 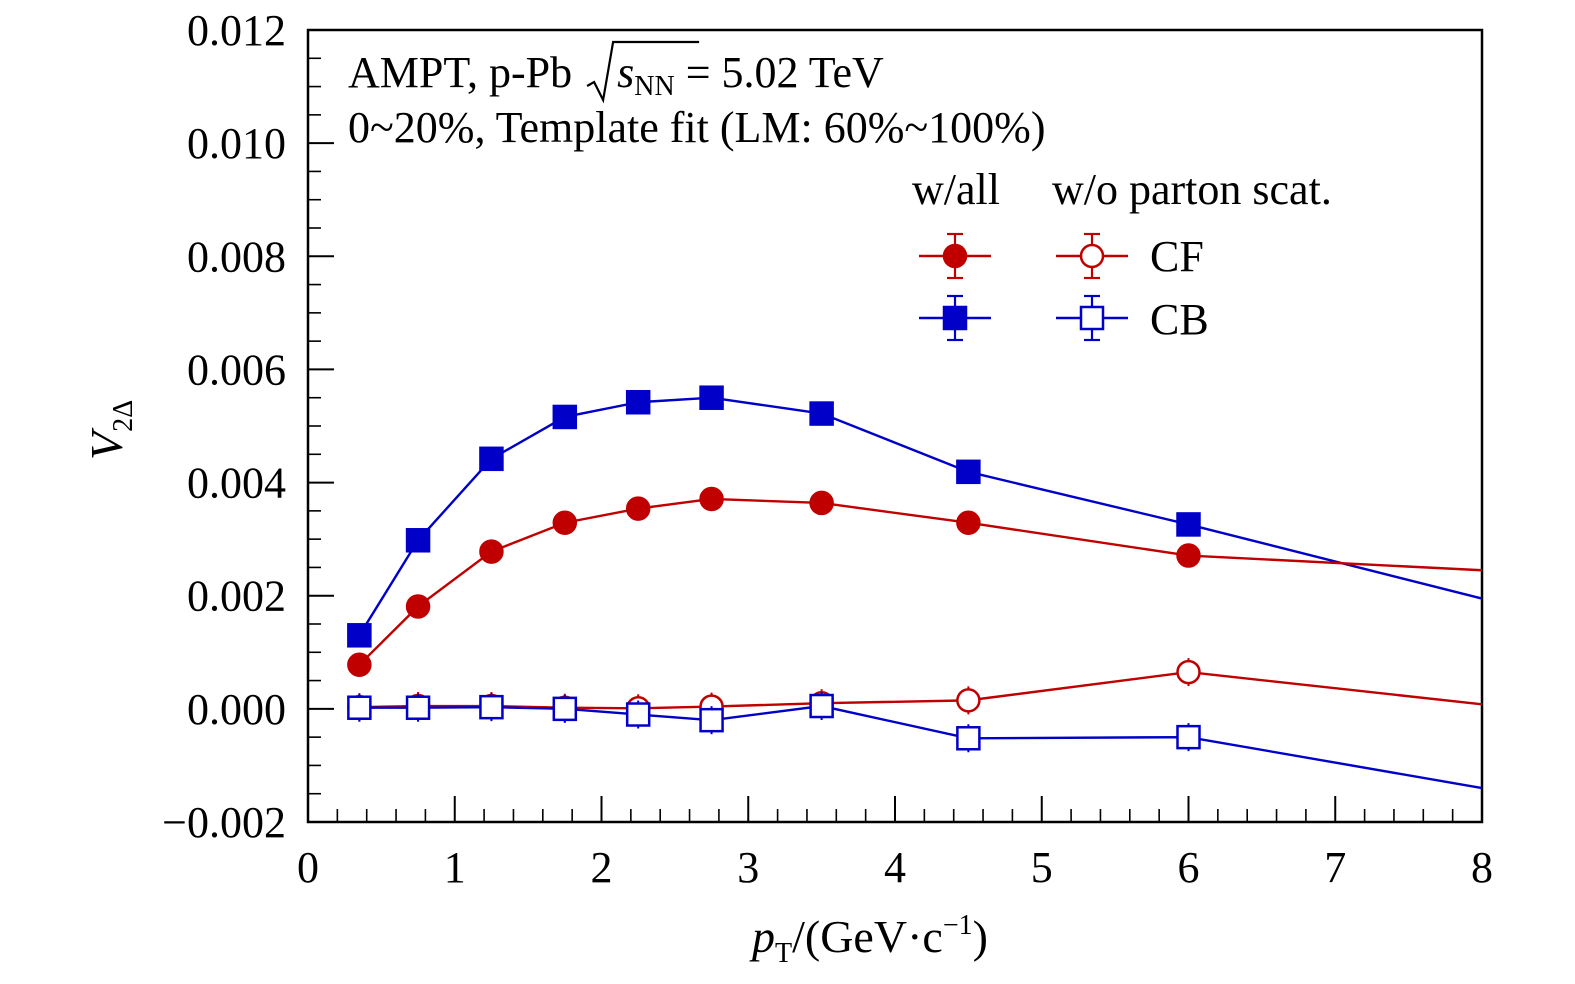 I want to click on x-tick-label: 0, so click(x=308, y=867).